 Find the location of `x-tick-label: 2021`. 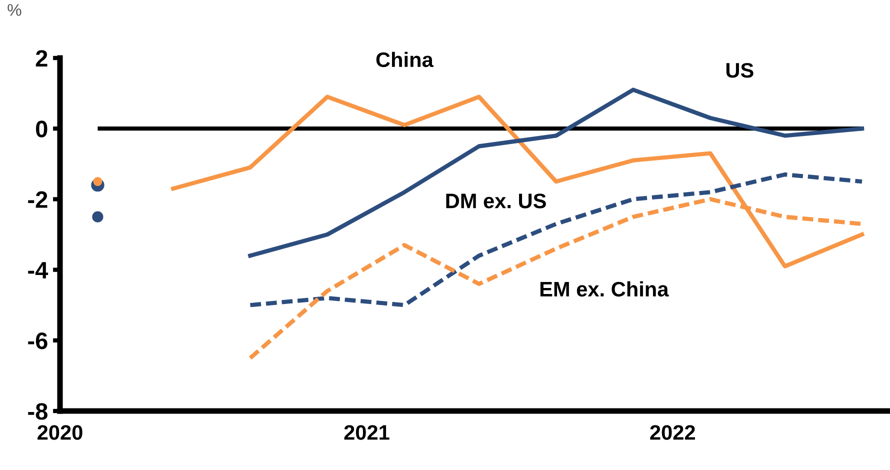

x-tick-label: 2021 is located at coordinates (367, 432).